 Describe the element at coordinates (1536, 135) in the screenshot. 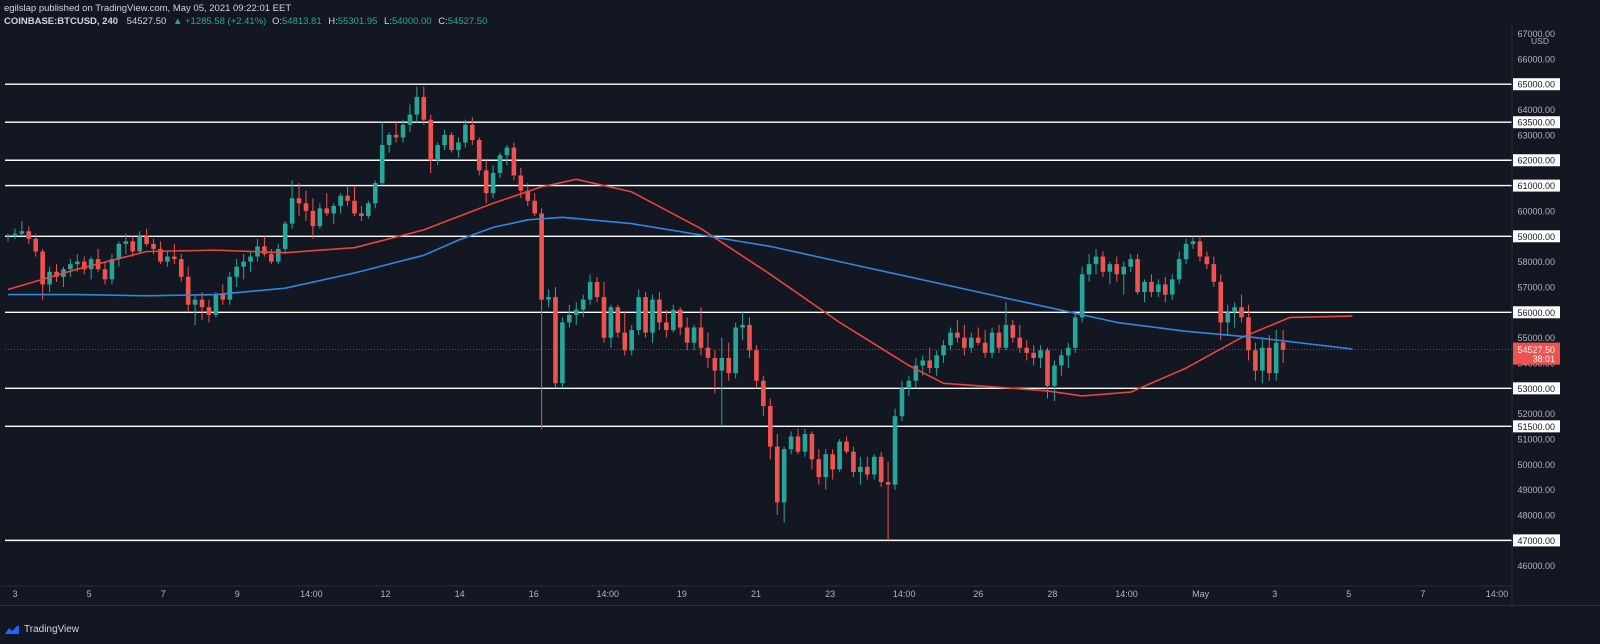

I see `price-tick-label: 63000.00` at that location.